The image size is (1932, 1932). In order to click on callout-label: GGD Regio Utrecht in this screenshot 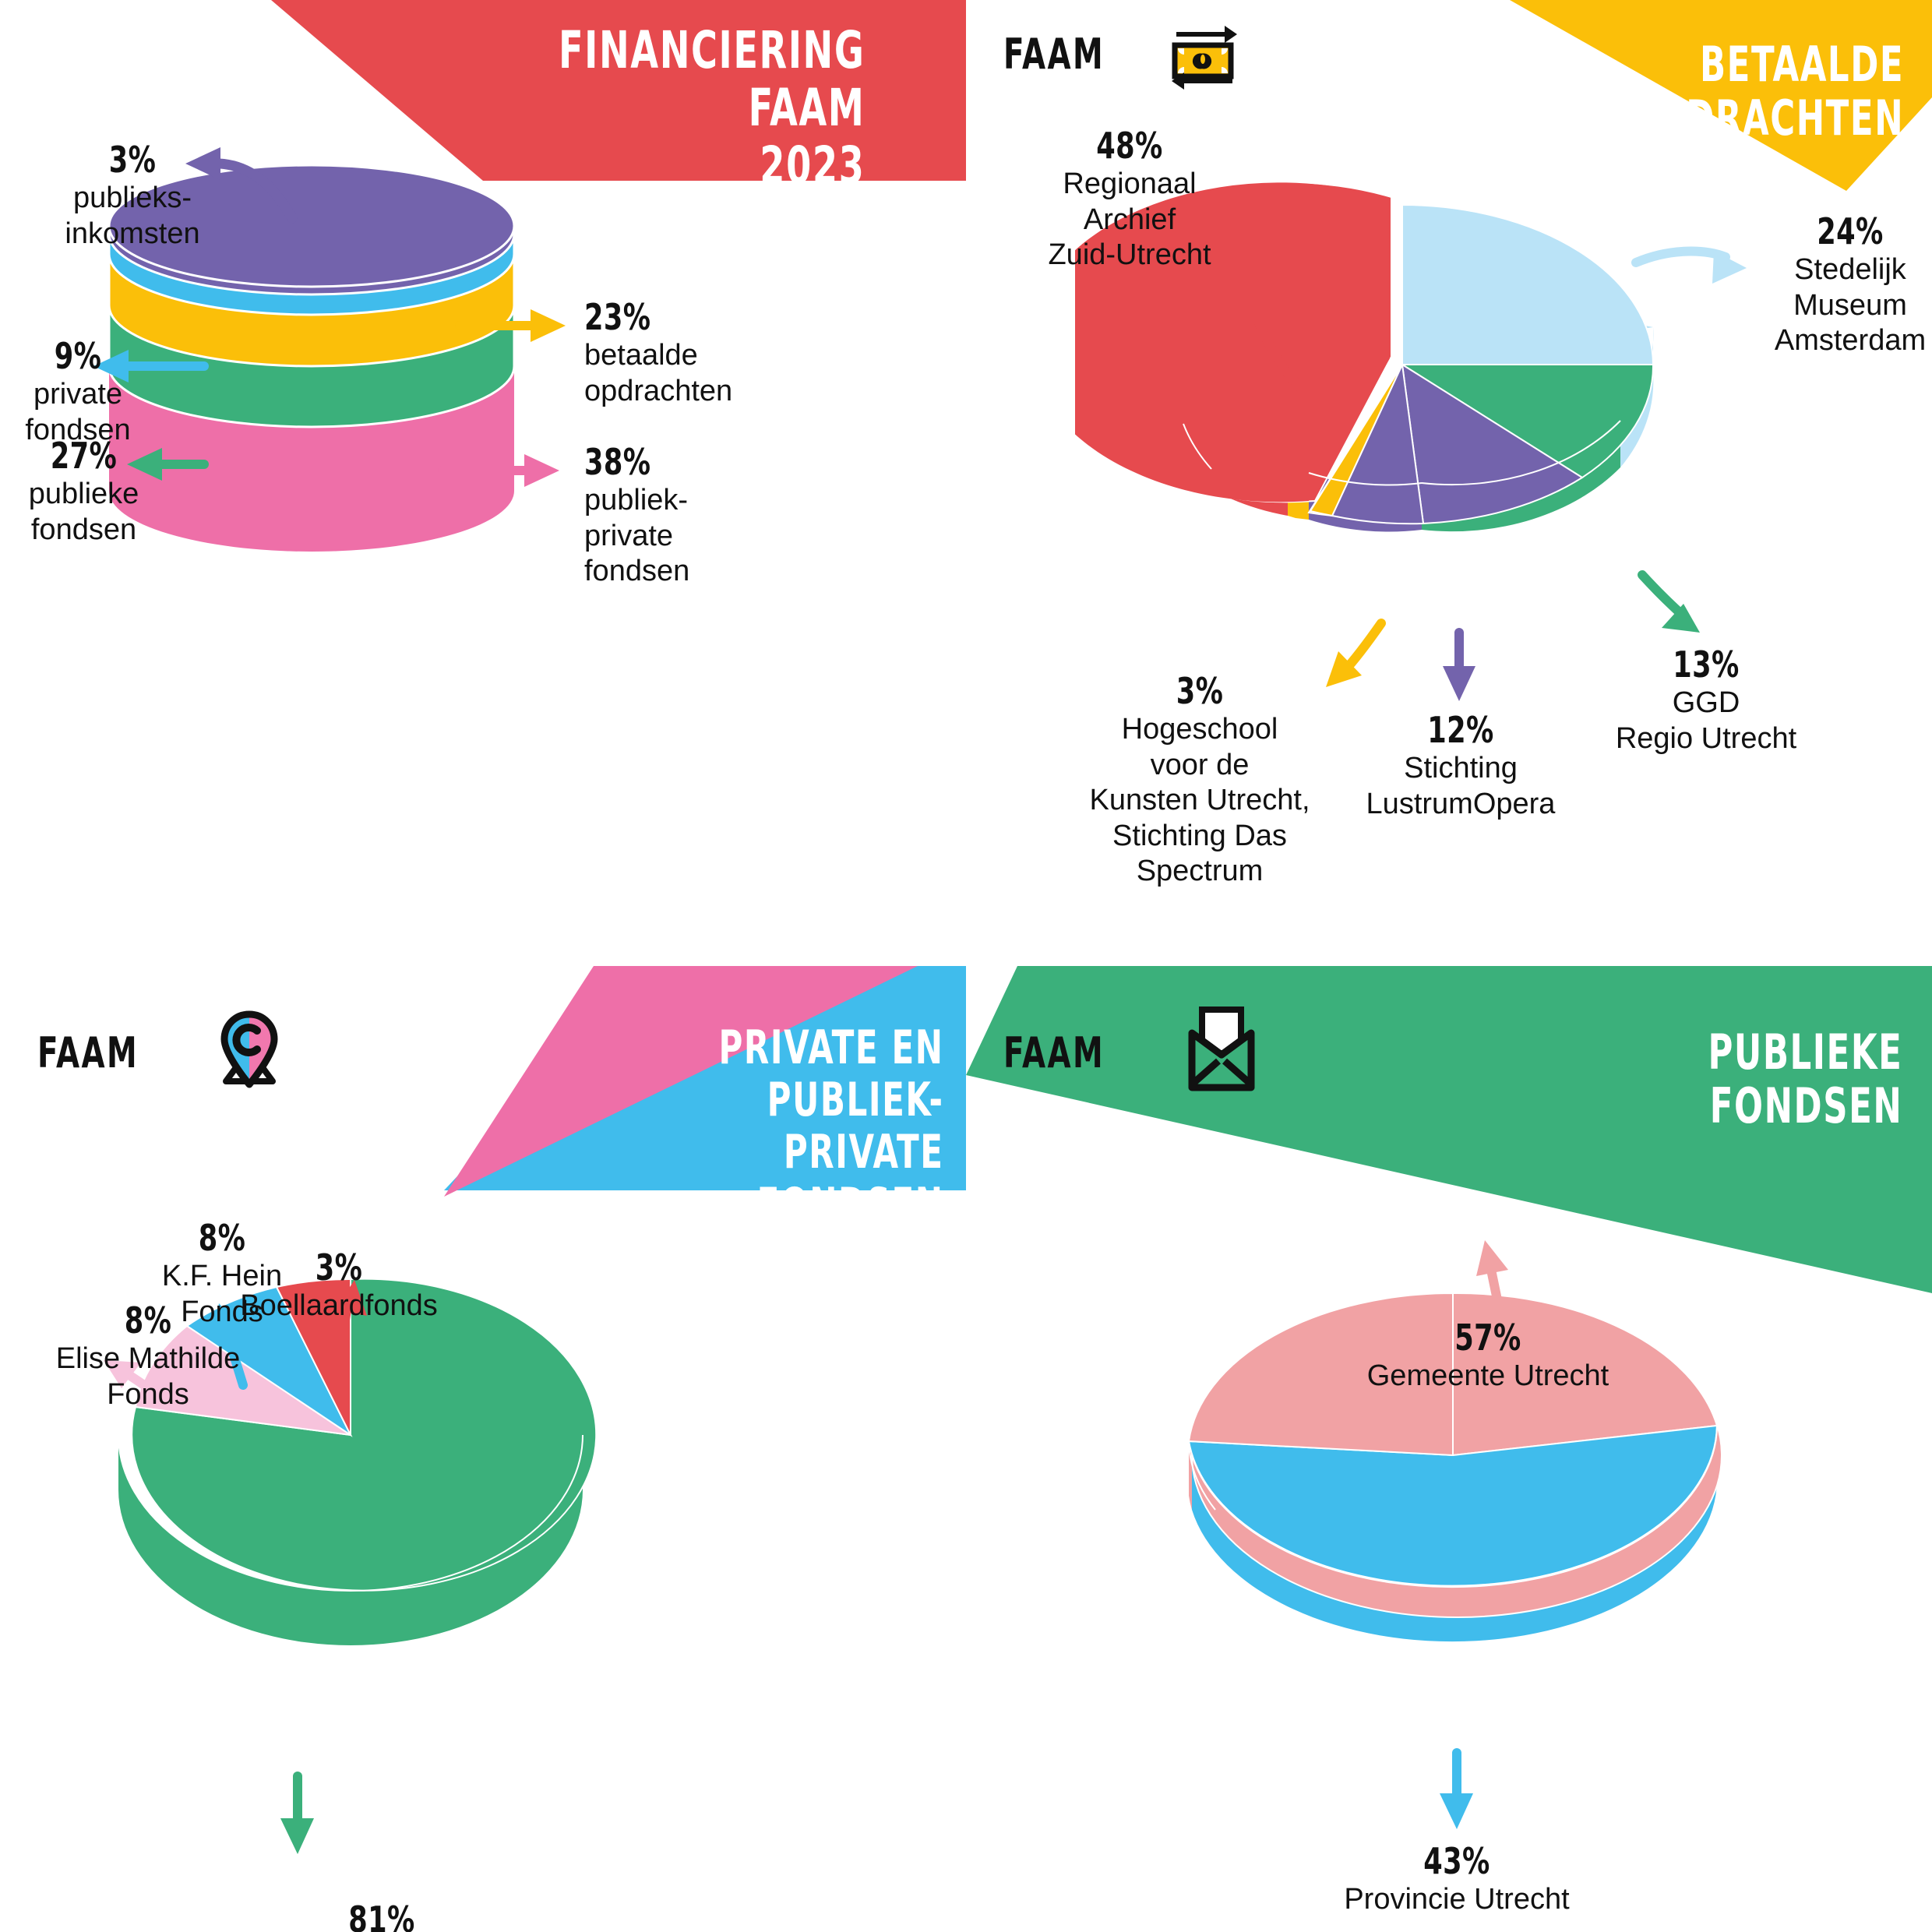, I will do `click(1706, 720)`.